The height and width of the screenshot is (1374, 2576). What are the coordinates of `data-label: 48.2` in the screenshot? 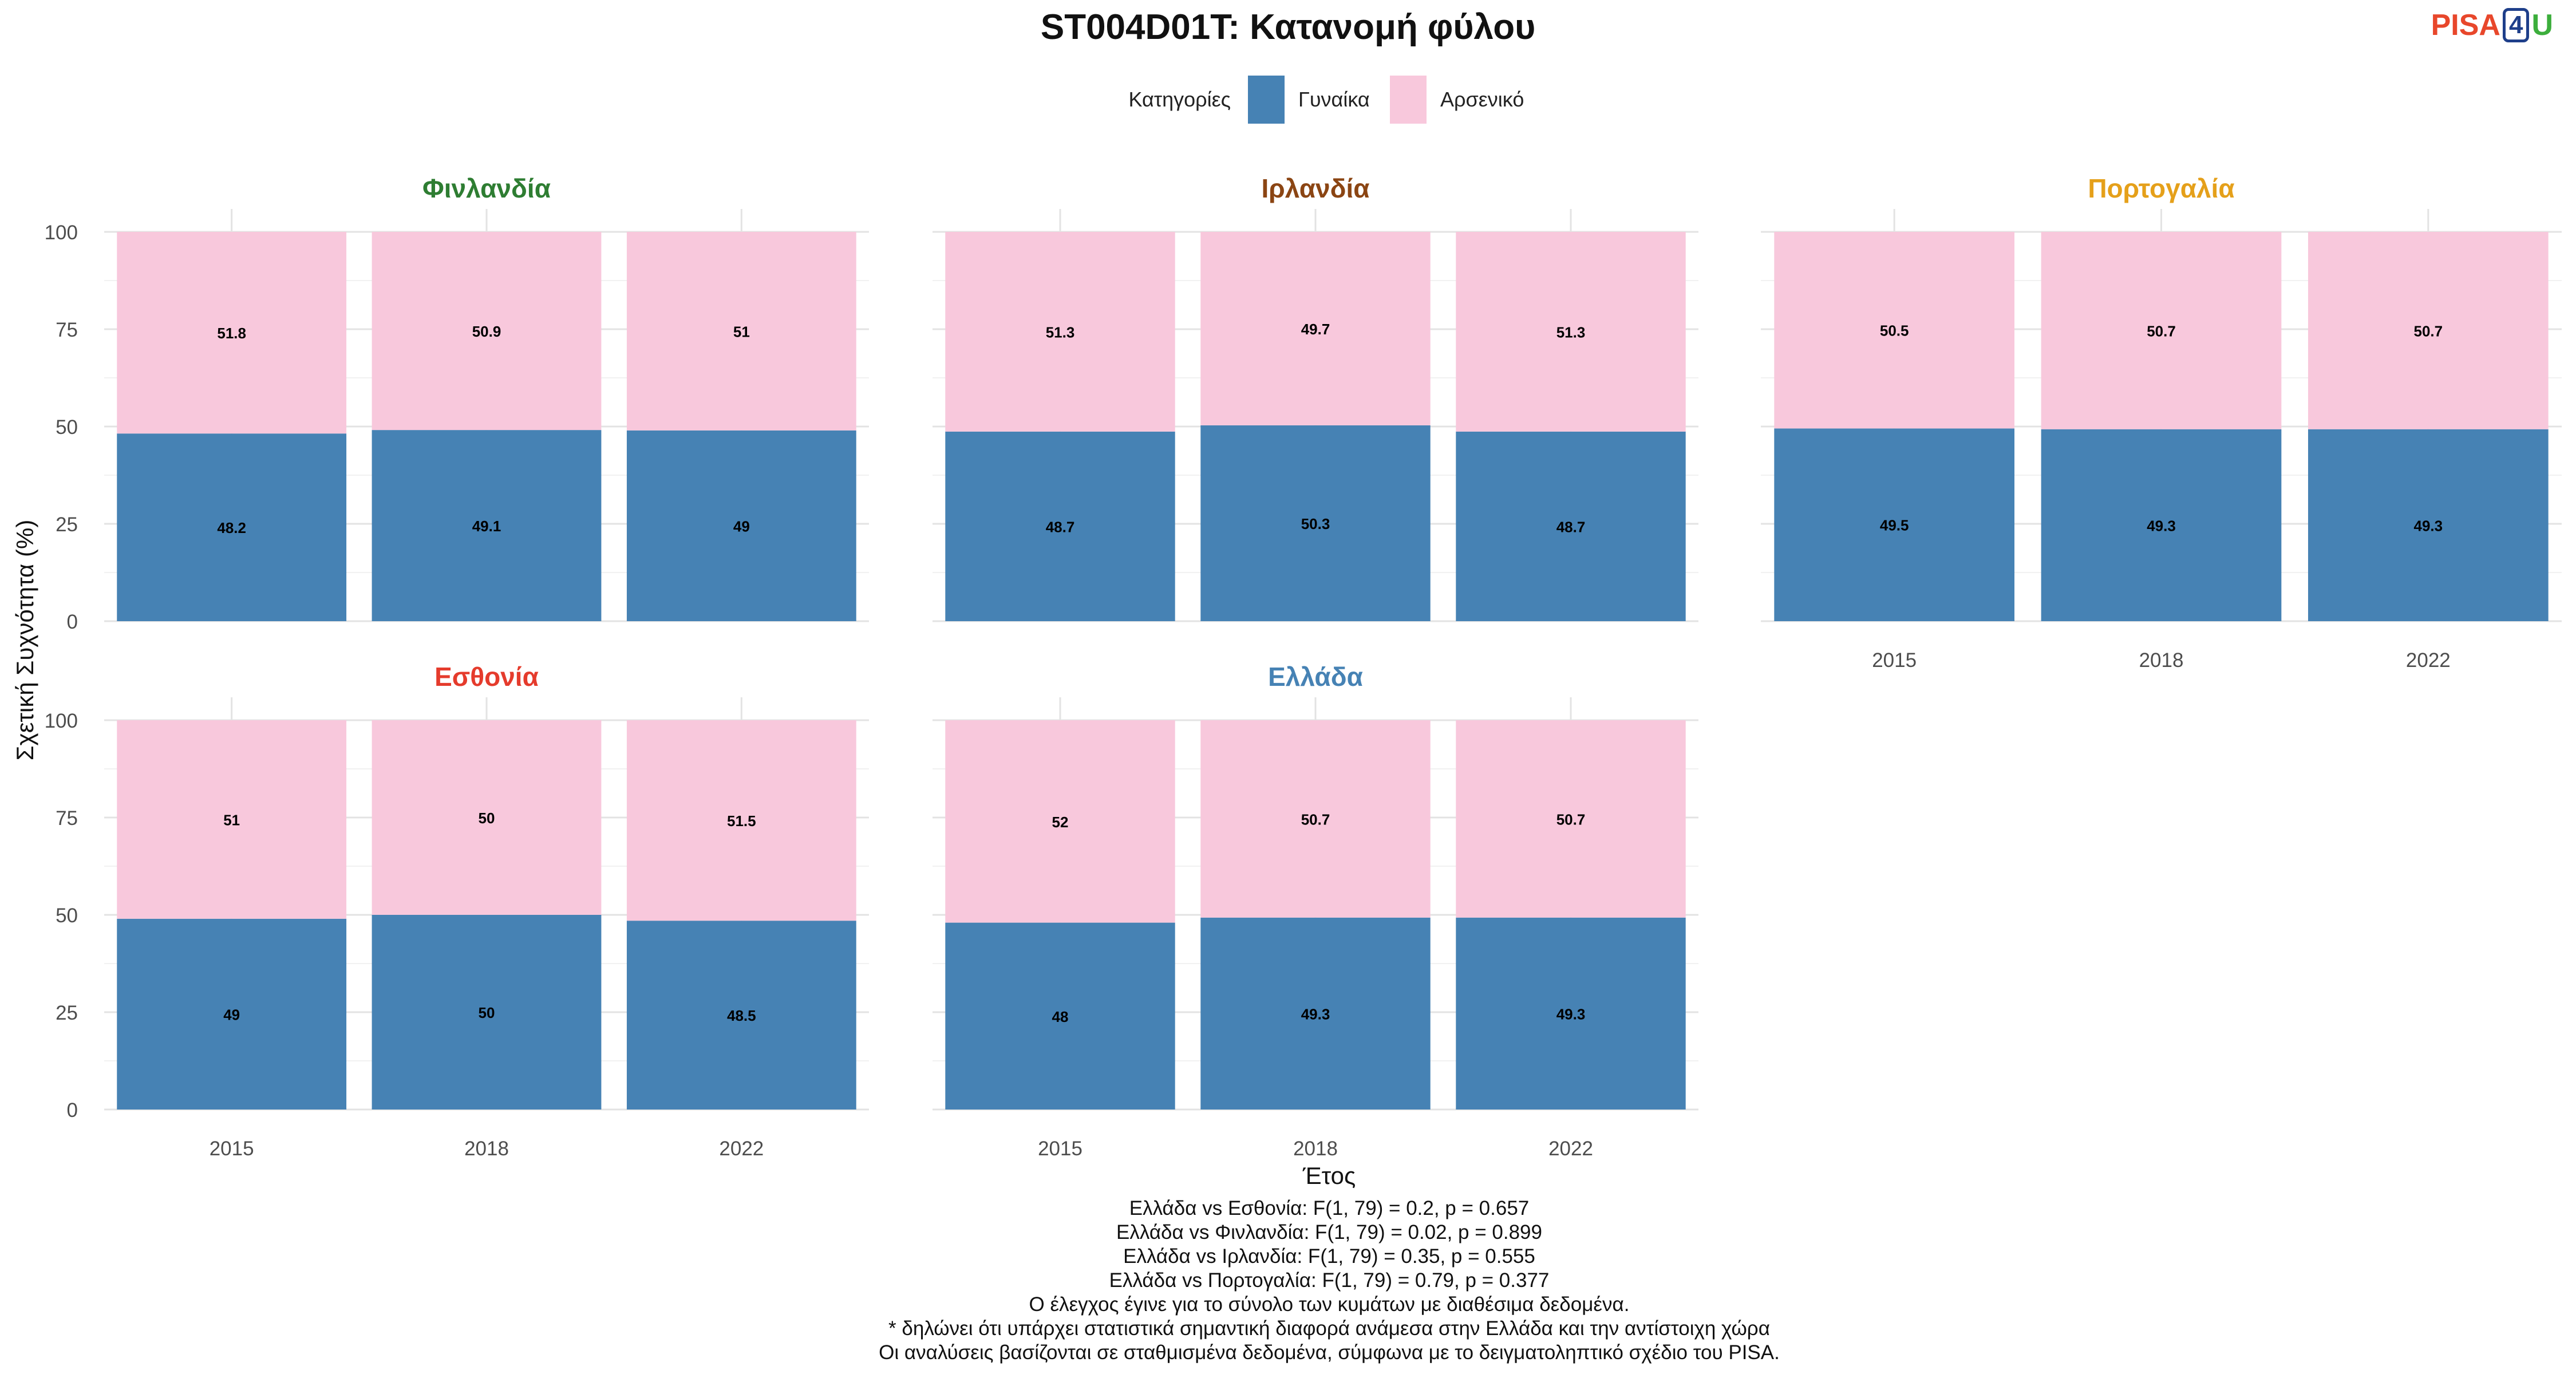 It's located at (231, 527).